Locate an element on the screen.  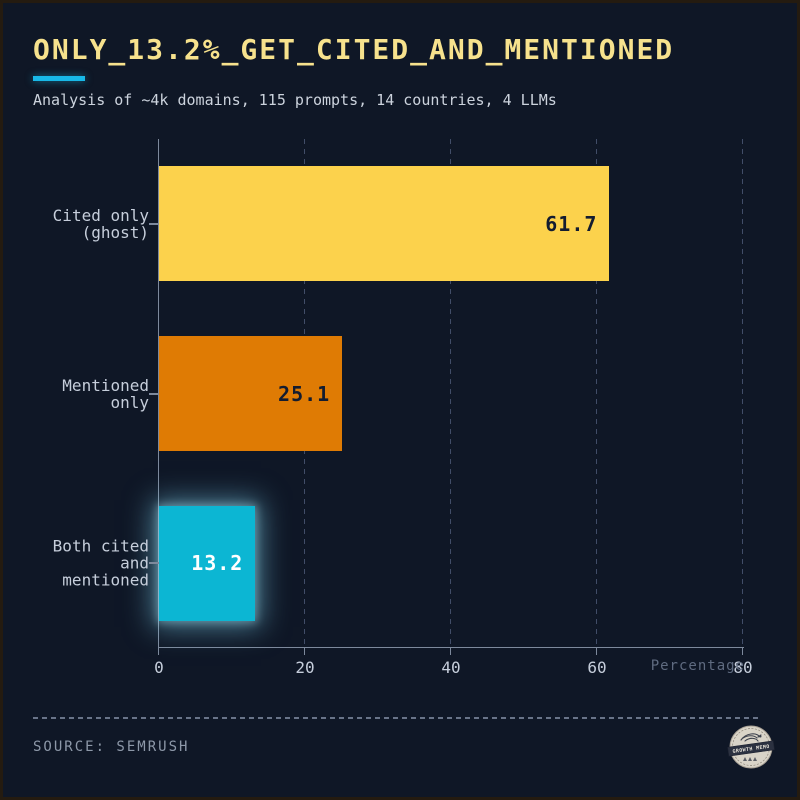
bar-cited-only: 61.7 is located at coordinates (384, 224).